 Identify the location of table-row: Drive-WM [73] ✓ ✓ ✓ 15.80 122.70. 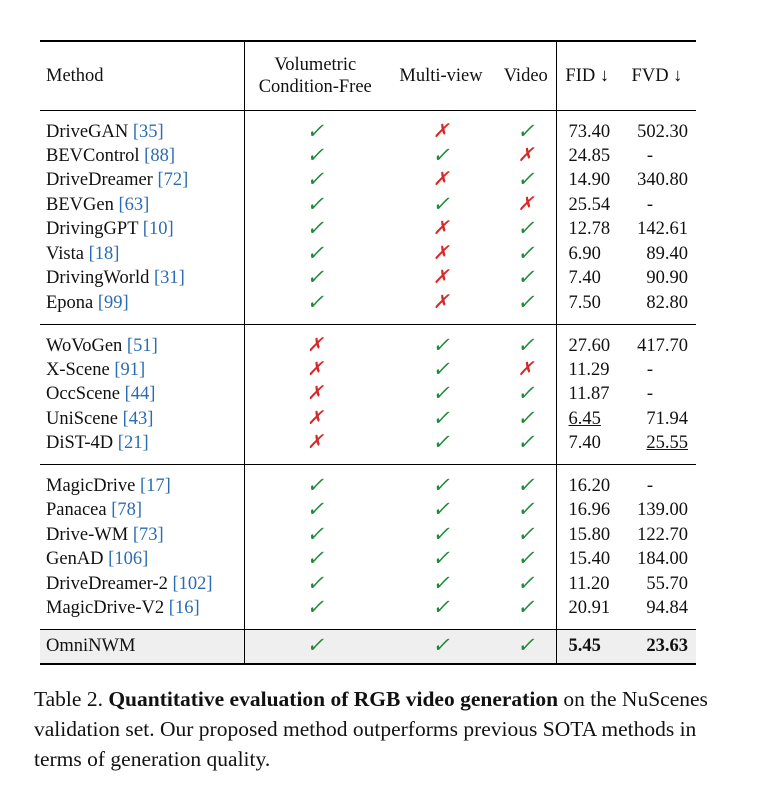
(368, 534).